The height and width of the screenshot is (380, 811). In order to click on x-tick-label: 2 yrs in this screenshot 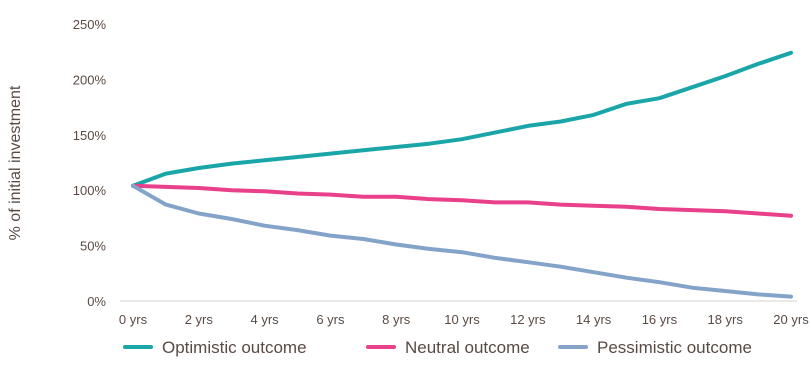, I will do `click(199, 319)`.